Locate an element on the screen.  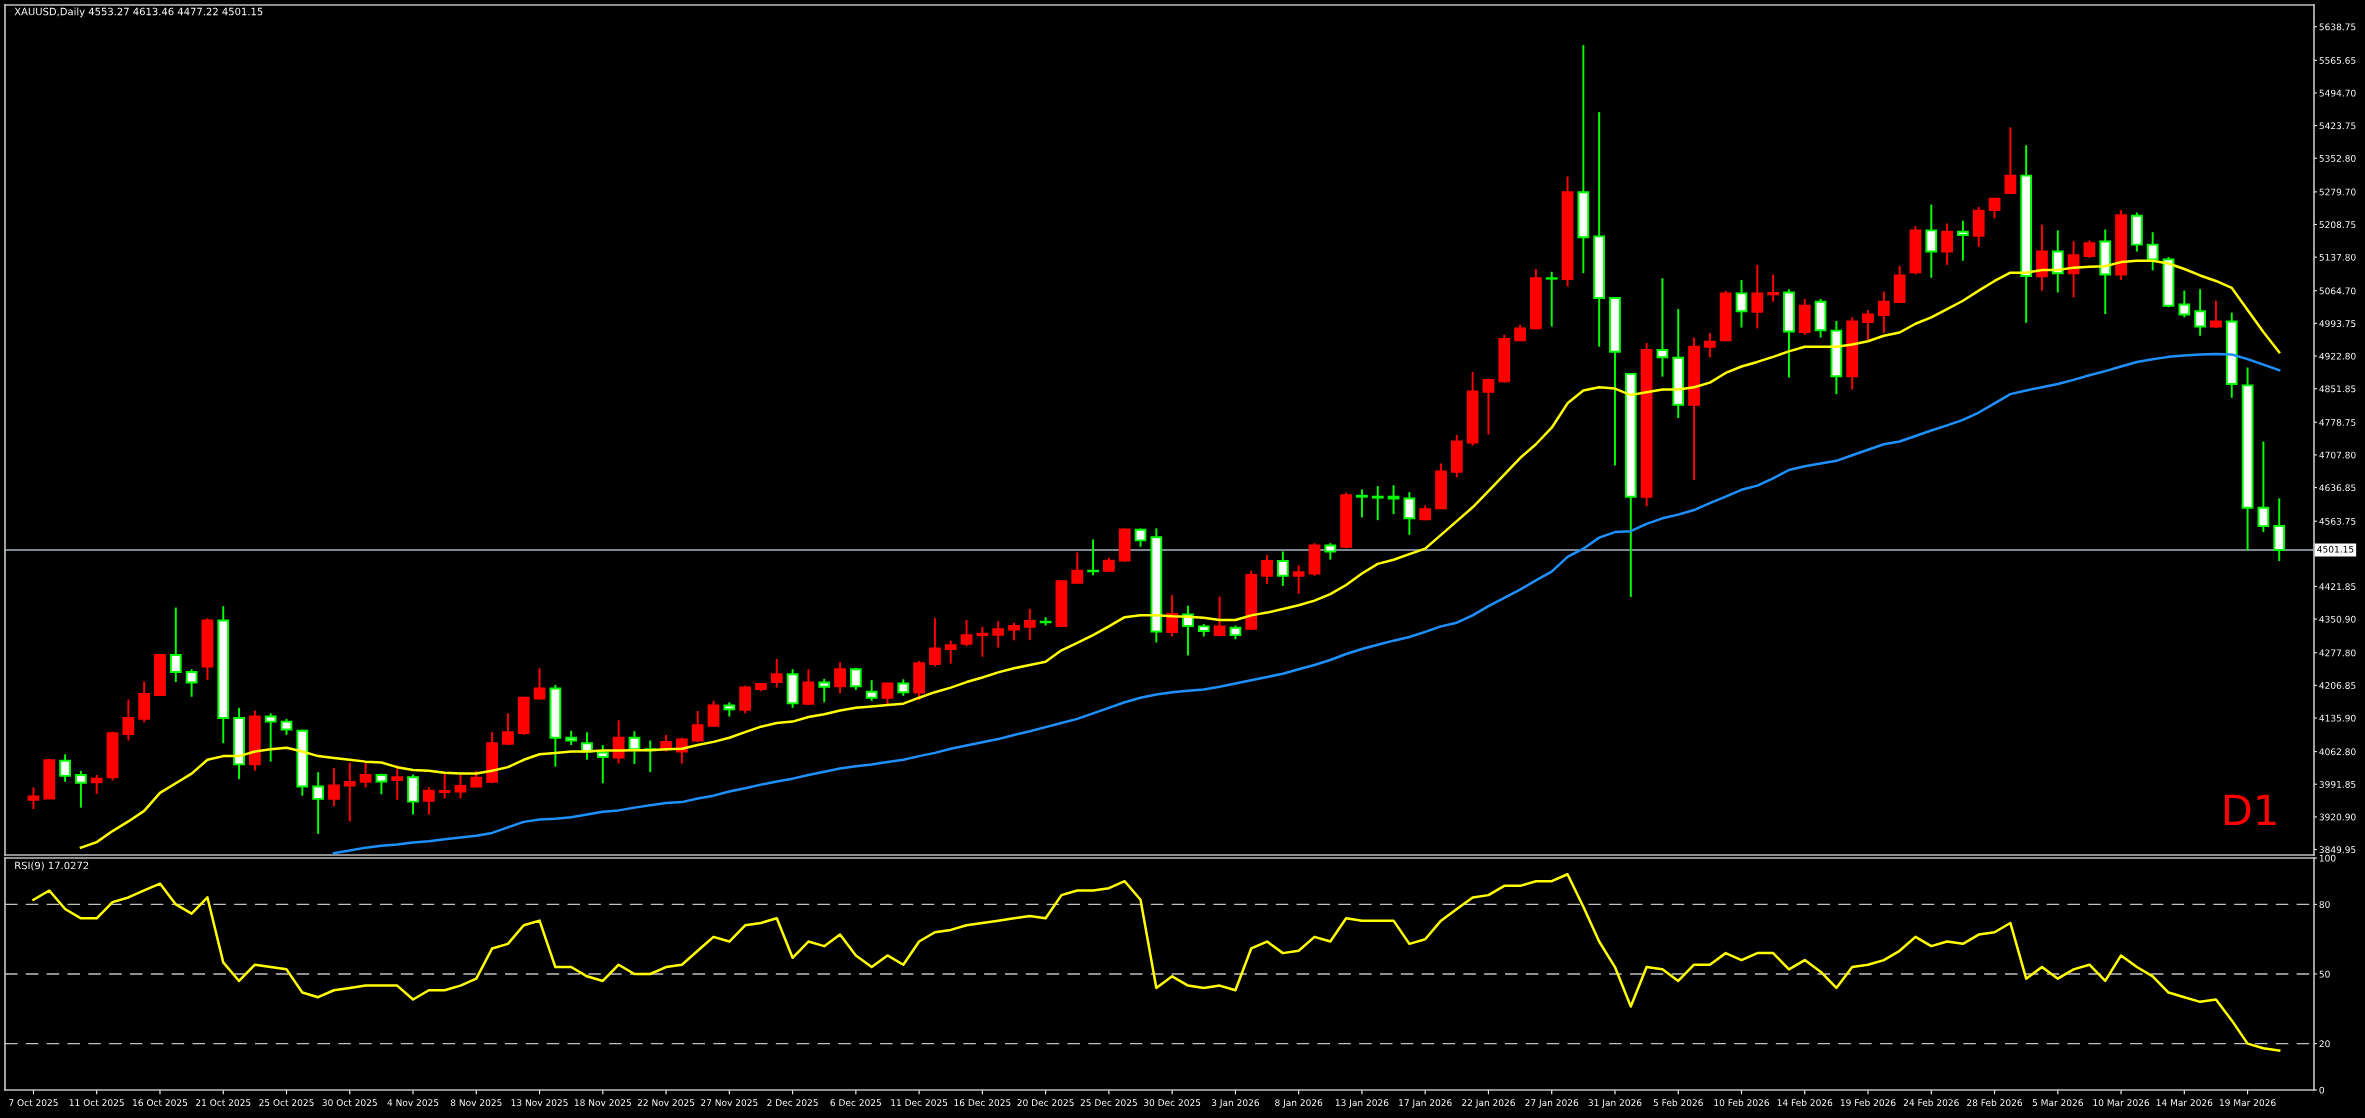
x-tick-label: 14 Feb 2026 is located at coordinates (1805, 1103).